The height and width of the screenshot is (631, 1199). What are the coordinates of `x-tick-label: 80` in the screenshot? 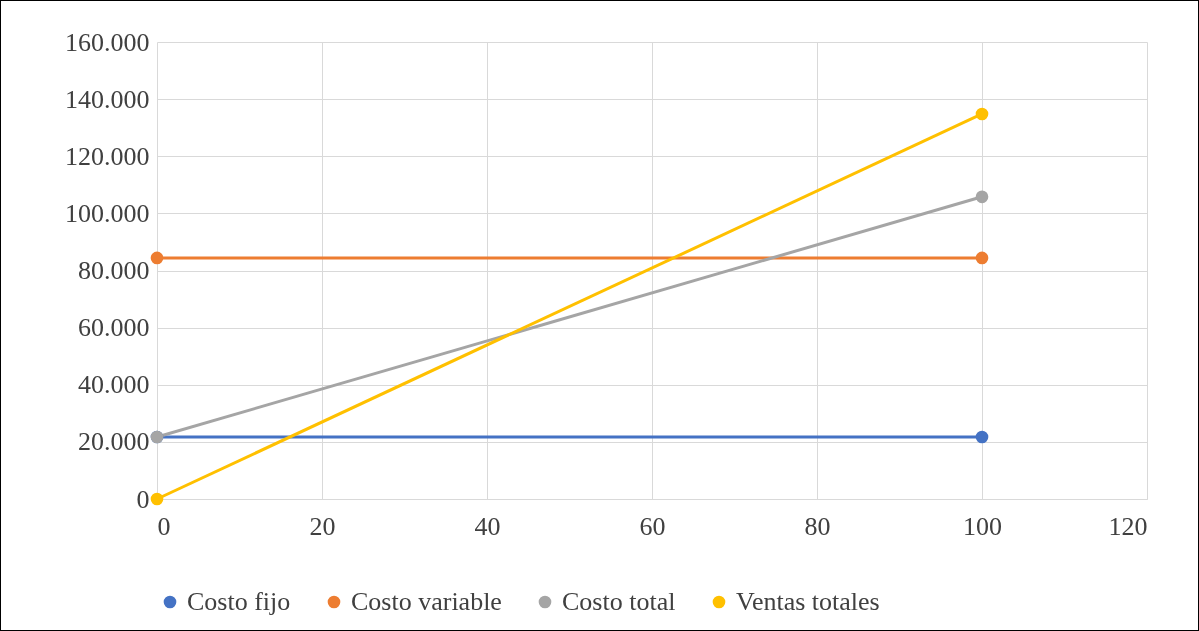 It's located at (817, 526).